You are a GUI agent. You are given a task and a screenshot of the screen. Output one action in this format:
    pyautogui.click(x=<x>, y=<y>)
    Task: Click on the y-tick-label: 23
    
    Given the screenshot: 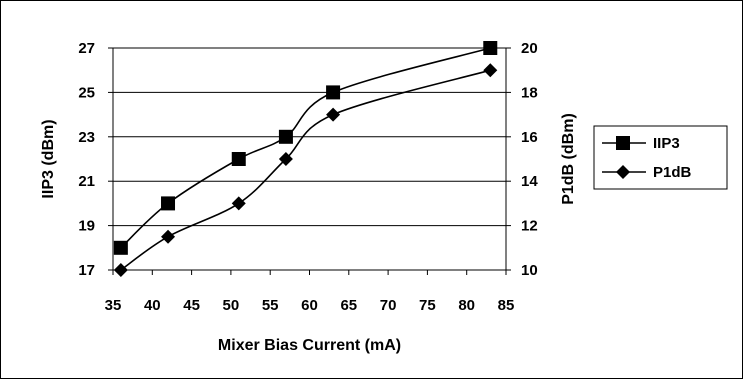 What is the action you would take?
    pyautogui.click(x=86, y=137)
    